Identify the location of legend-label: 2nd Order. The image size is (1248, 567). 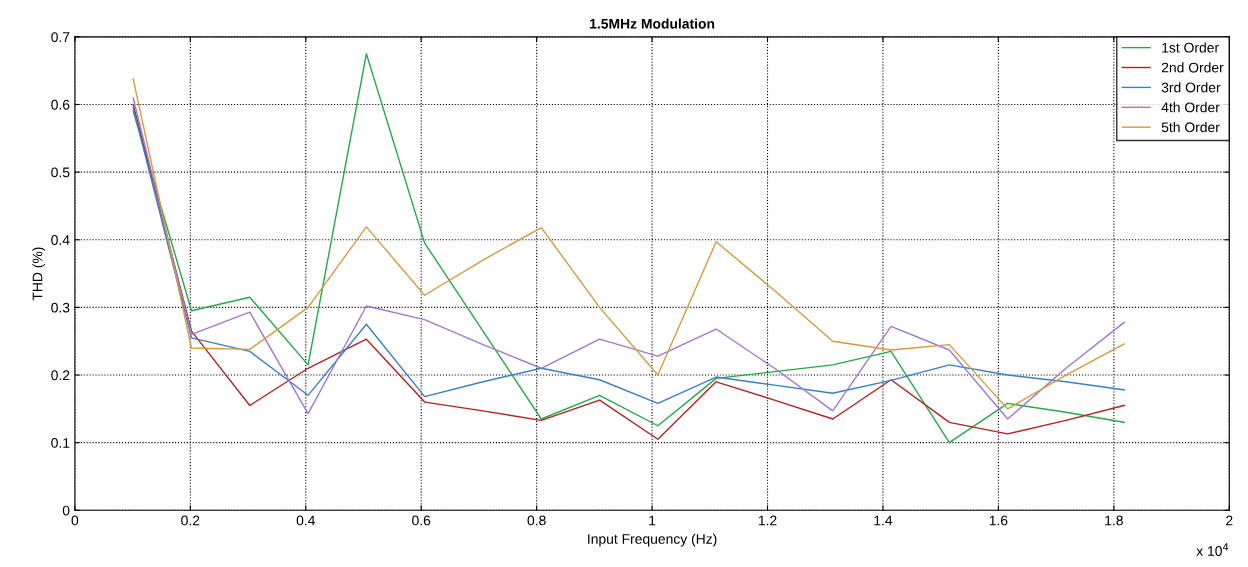
(1192, 67).